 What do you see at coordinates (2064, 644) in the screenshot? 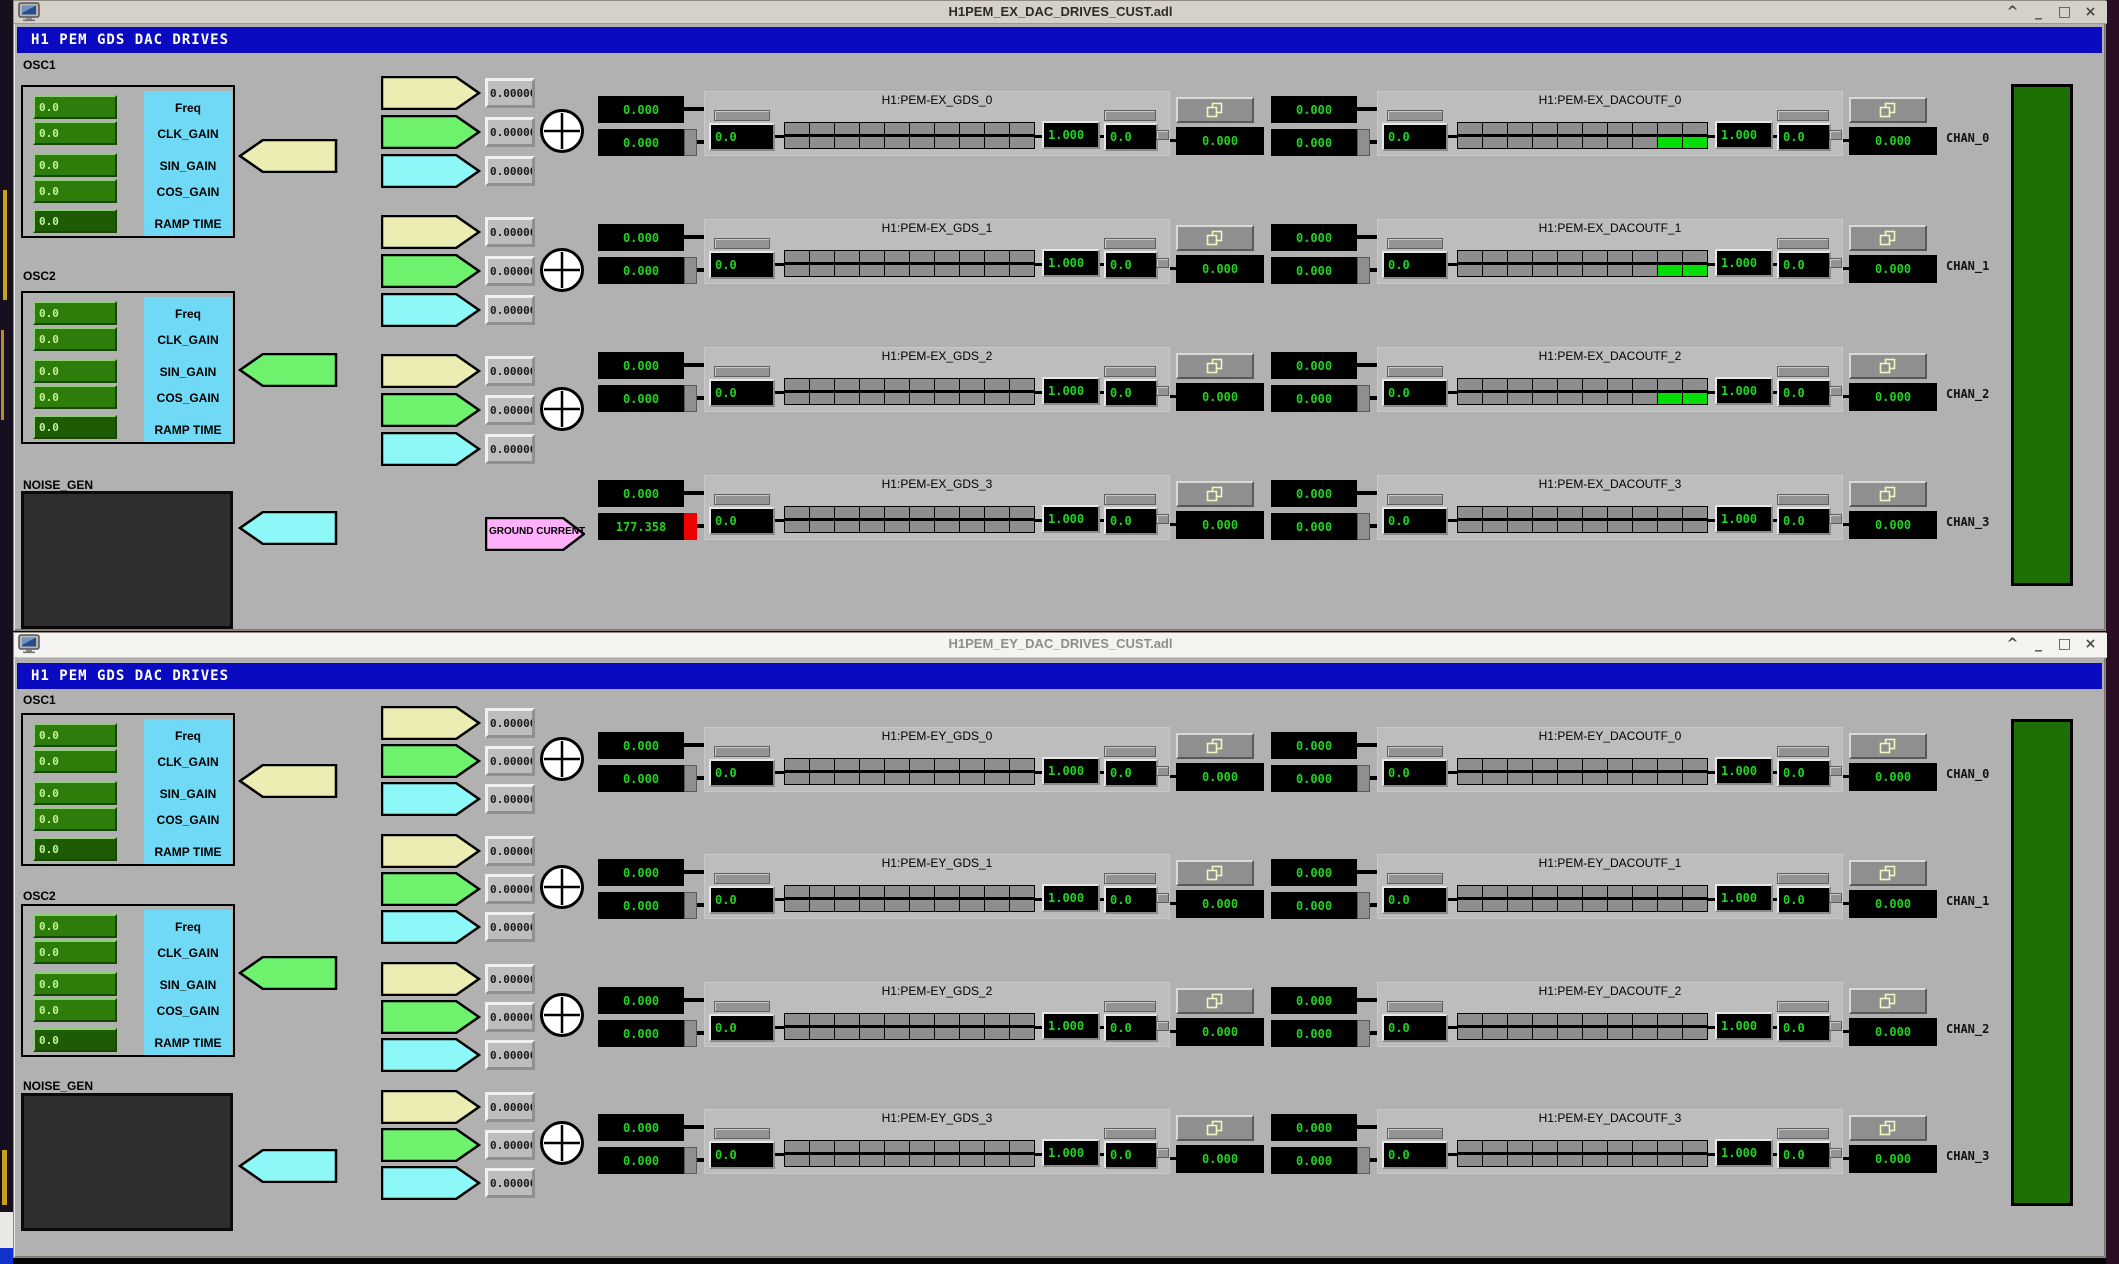
I see `maximize-button: □` at bounding box center [2064, 644].